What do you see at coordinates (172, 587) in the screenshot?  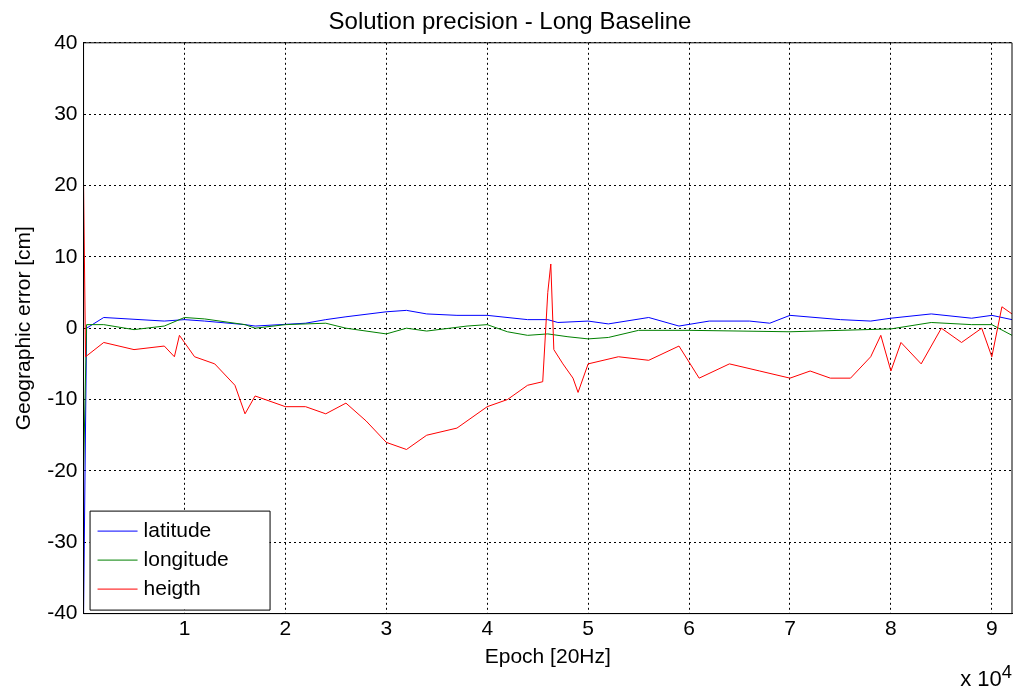 I see `legend-label: heigth` at bounding box center [172, 587].